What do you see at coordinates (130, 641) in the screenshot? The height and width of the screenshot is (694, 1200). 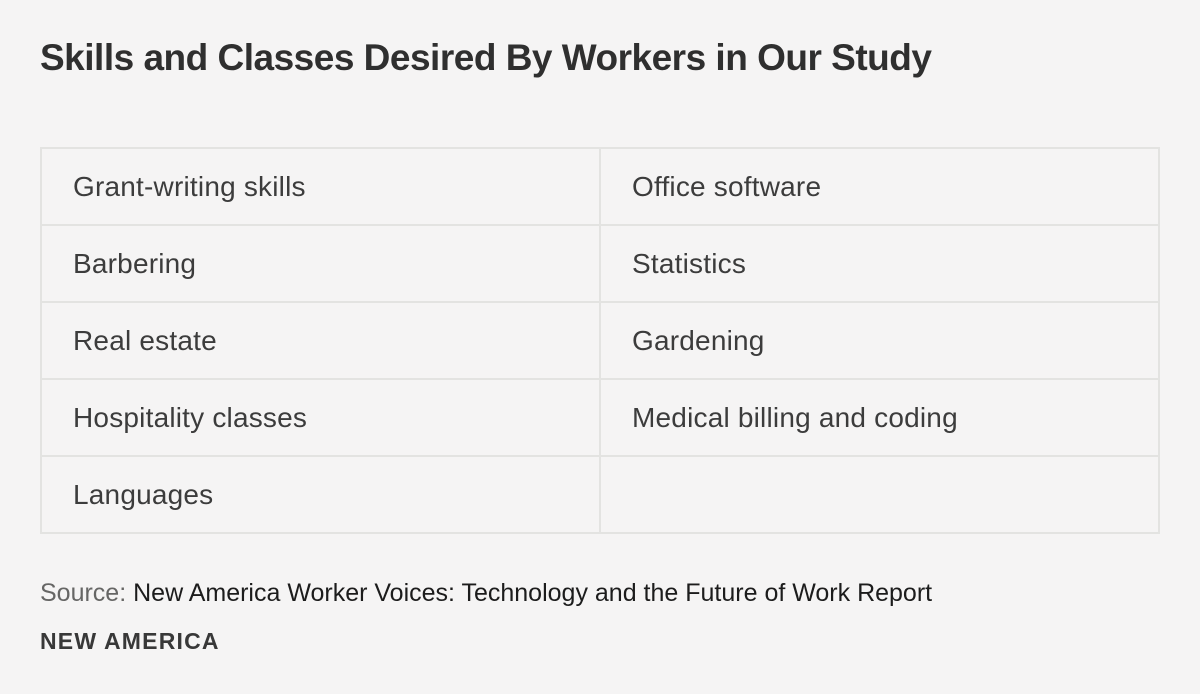 I see `new-america-logo: NEW AMERICA` at bounding box center [130, 641].